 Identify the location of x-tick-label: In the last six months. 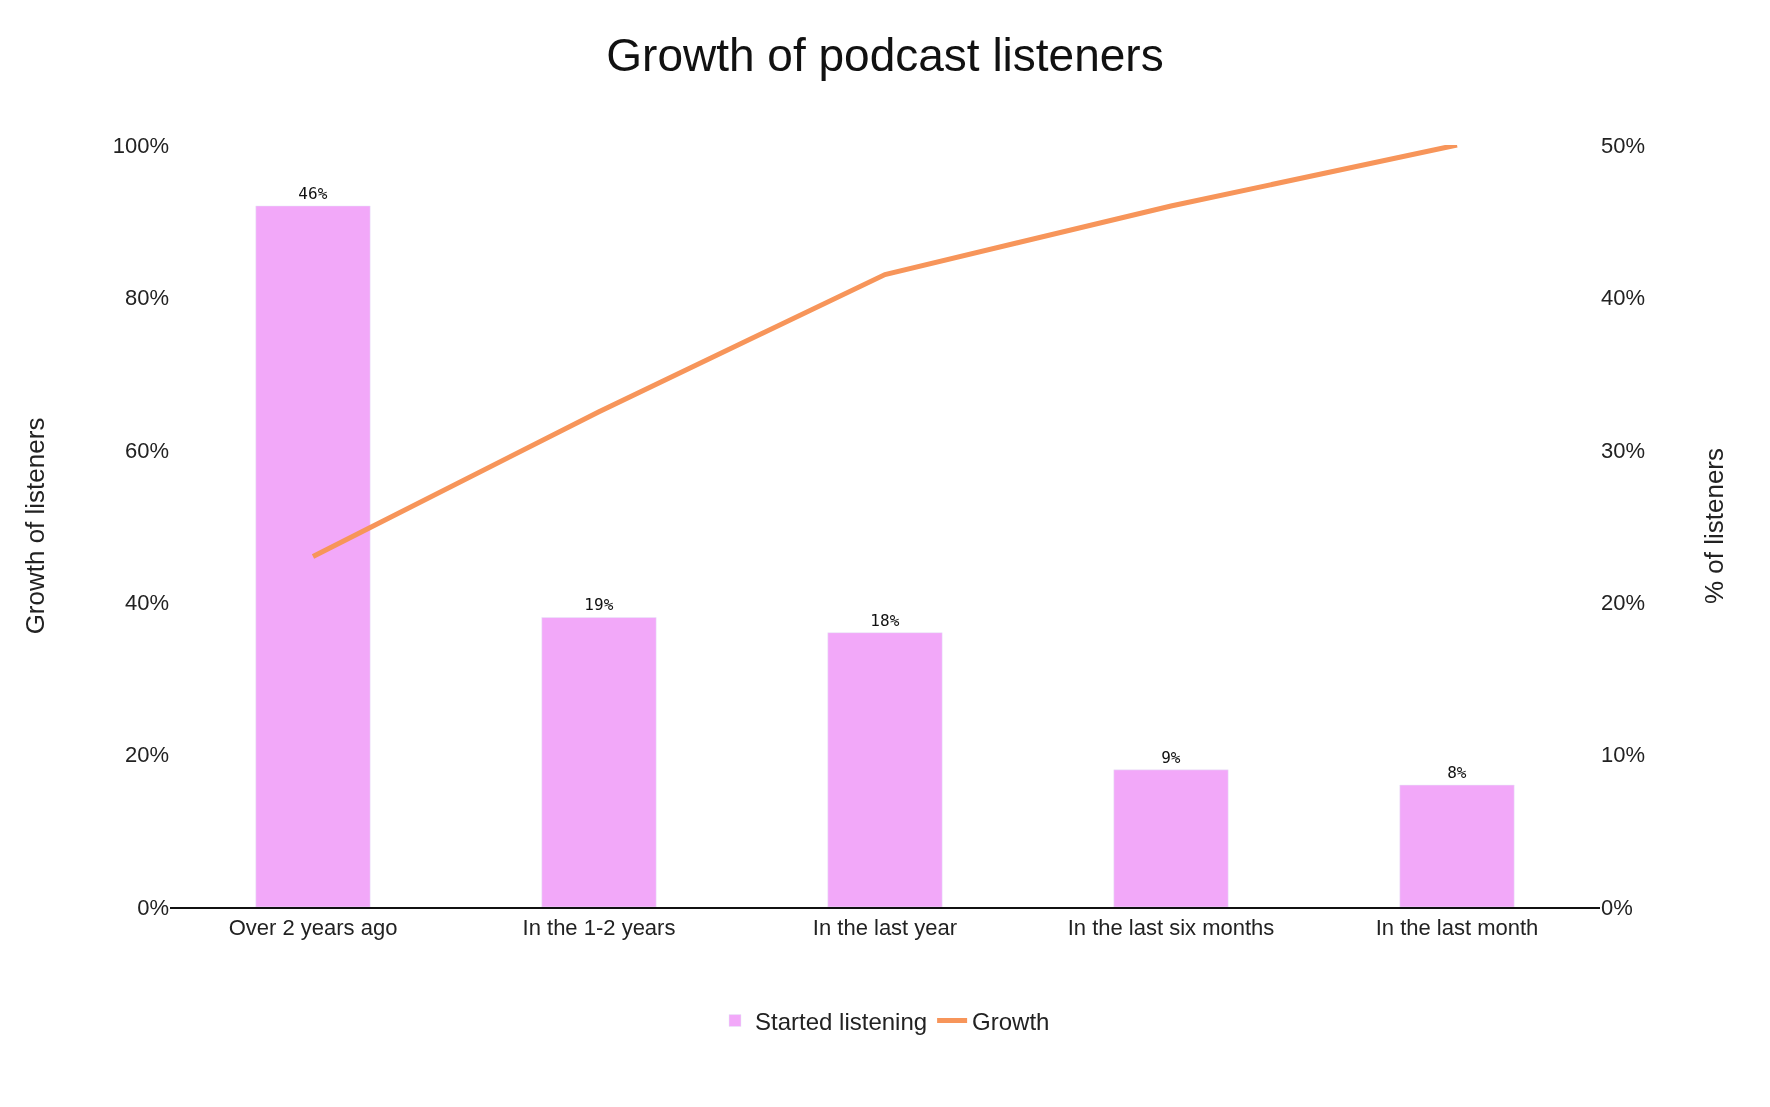
(1171, 928).